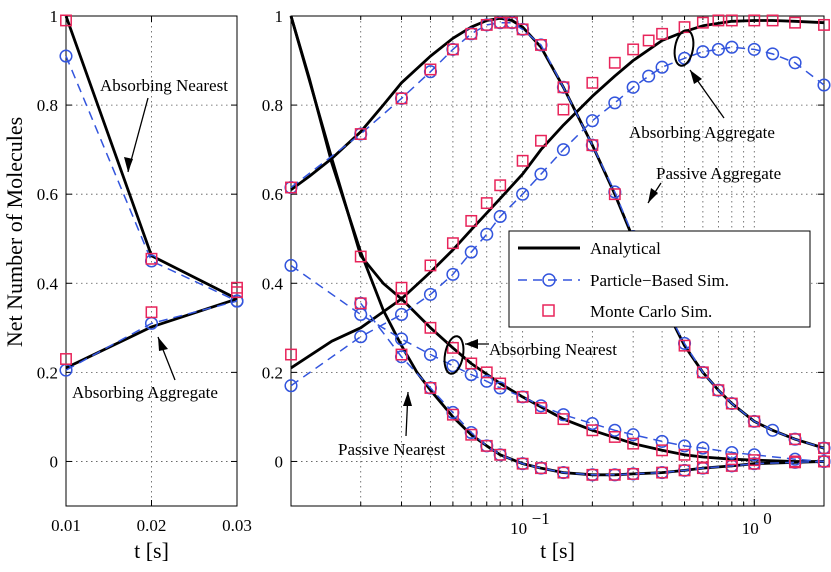  What do you see at coordinates (151, 550) in the screenshot?
I see `left-x-axis-label: t [s]` at bounding box center [151, 550].